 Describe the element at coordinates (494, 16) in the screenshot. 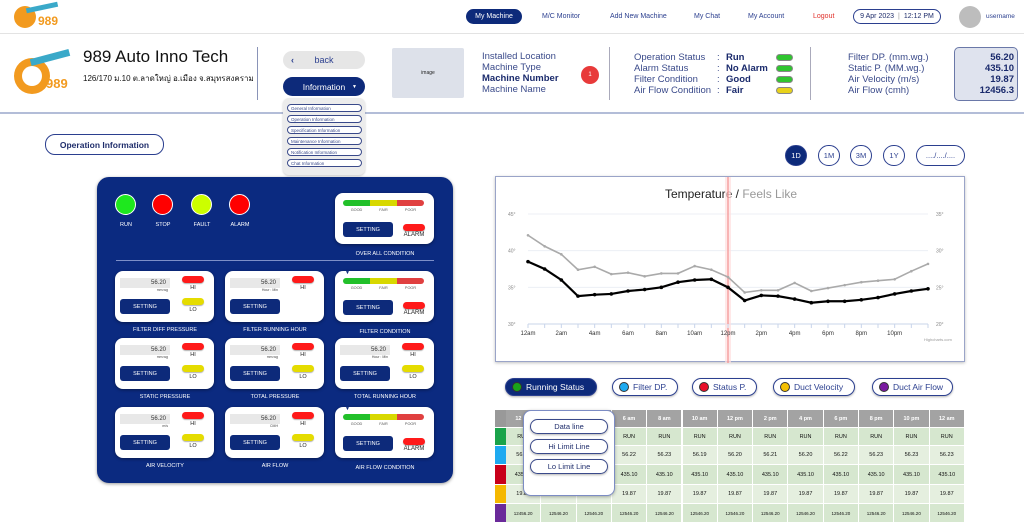

I see `nav-my-machine: My Machine` at that location.